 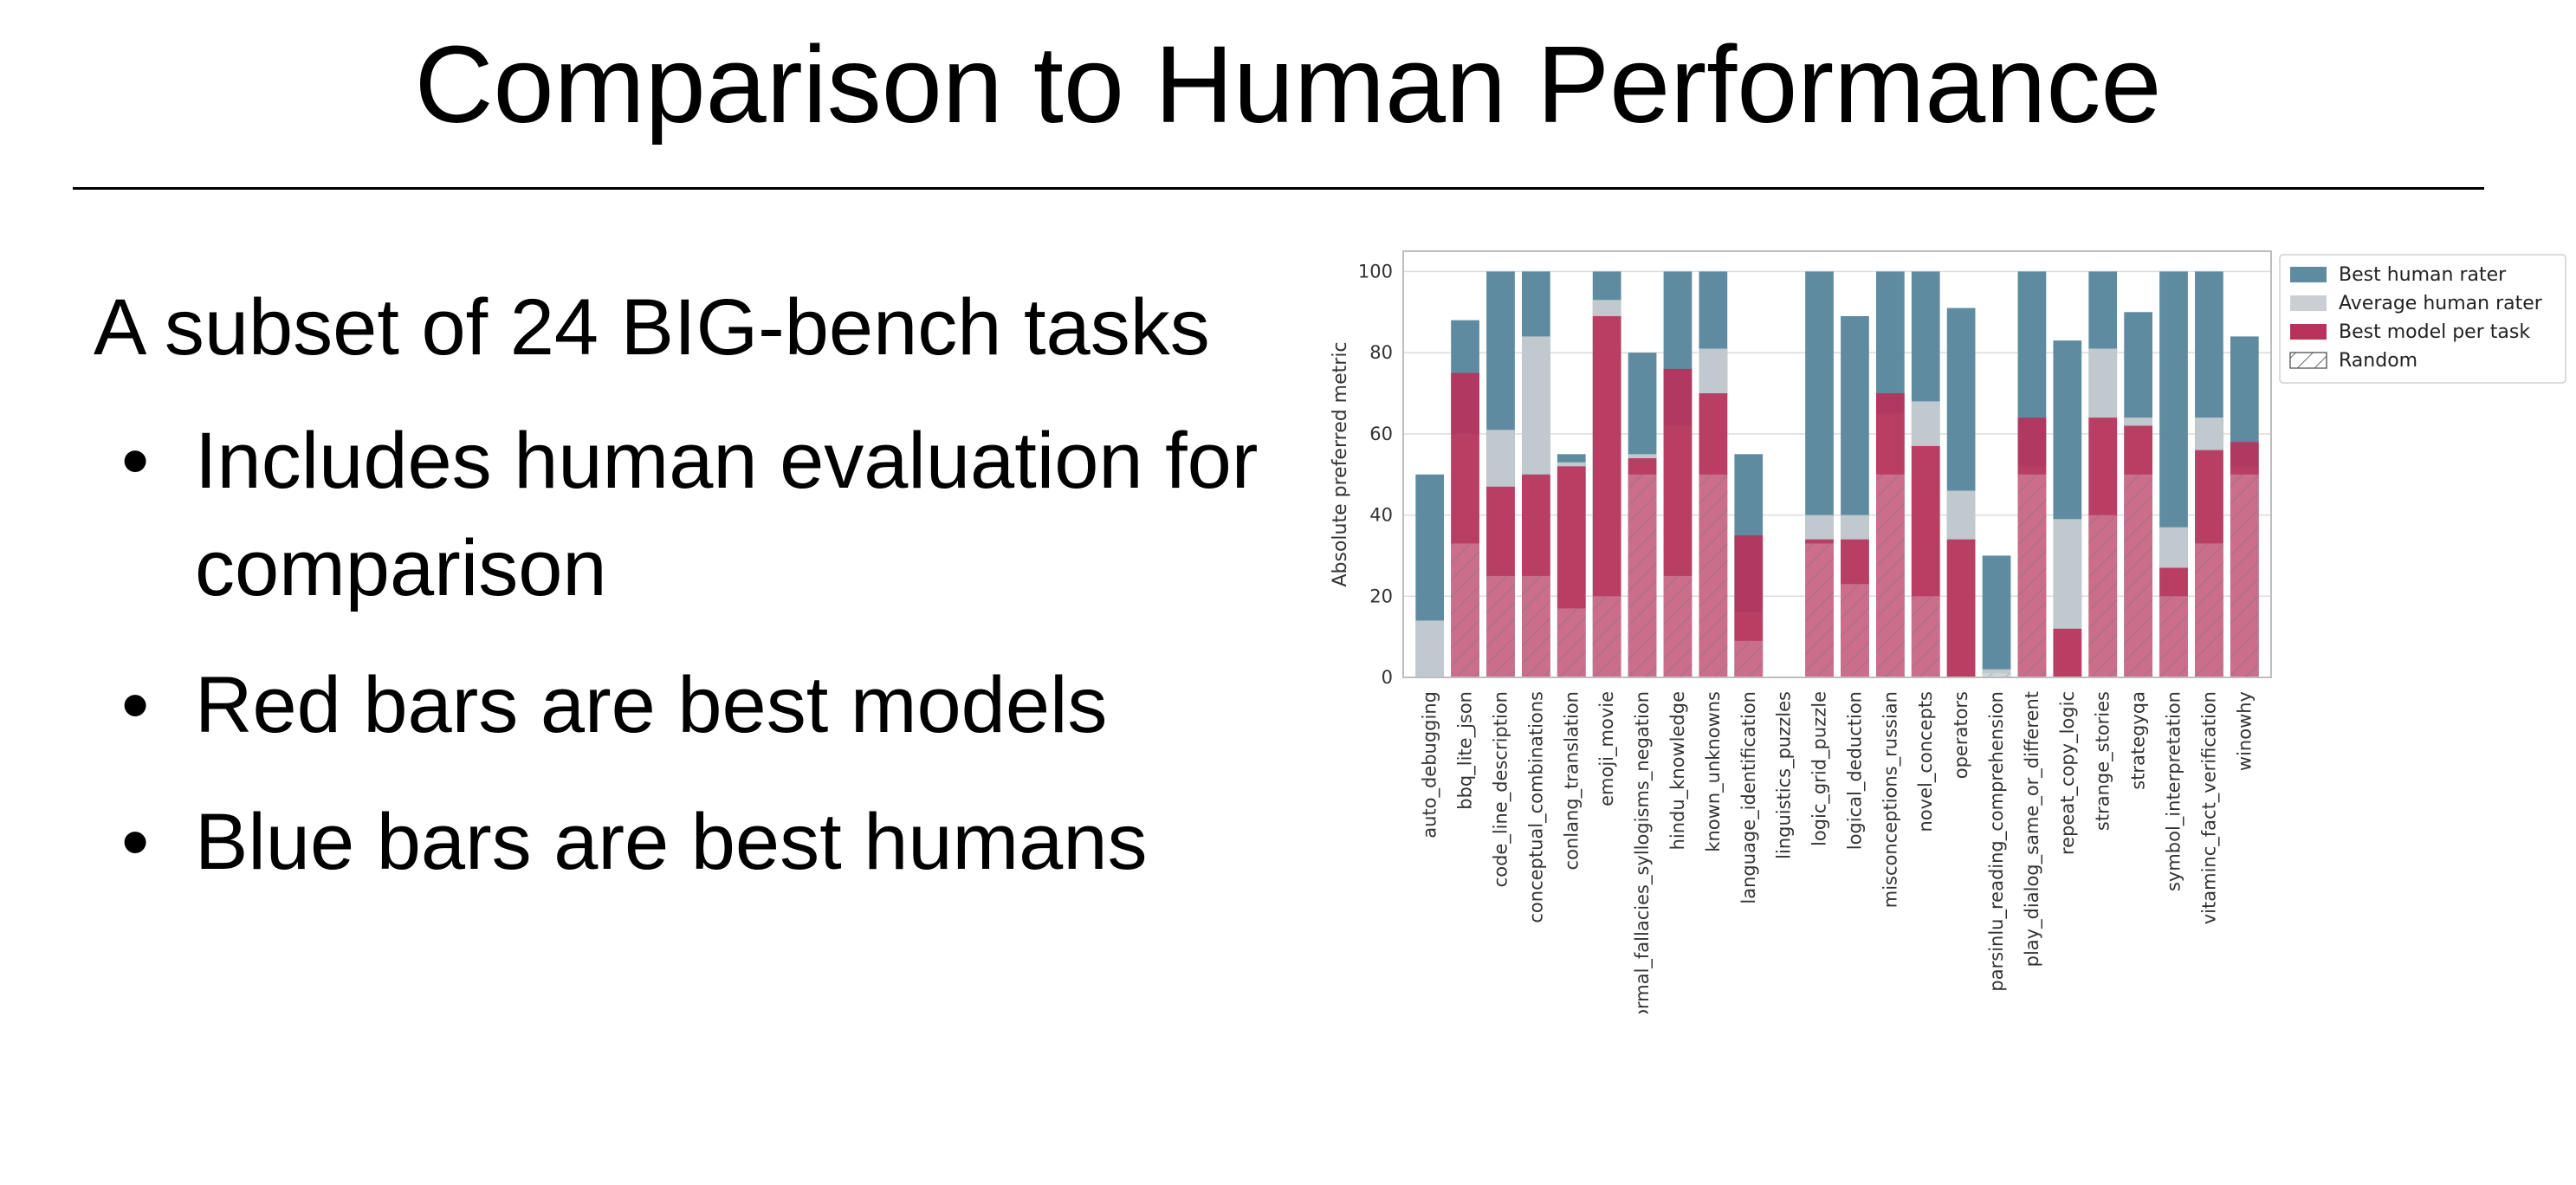 What do you see at coordinates (2068, 773) in the screenshot?
I see `x-tick-label: repeat_copy_logic` at bounding box center [2068, 773].